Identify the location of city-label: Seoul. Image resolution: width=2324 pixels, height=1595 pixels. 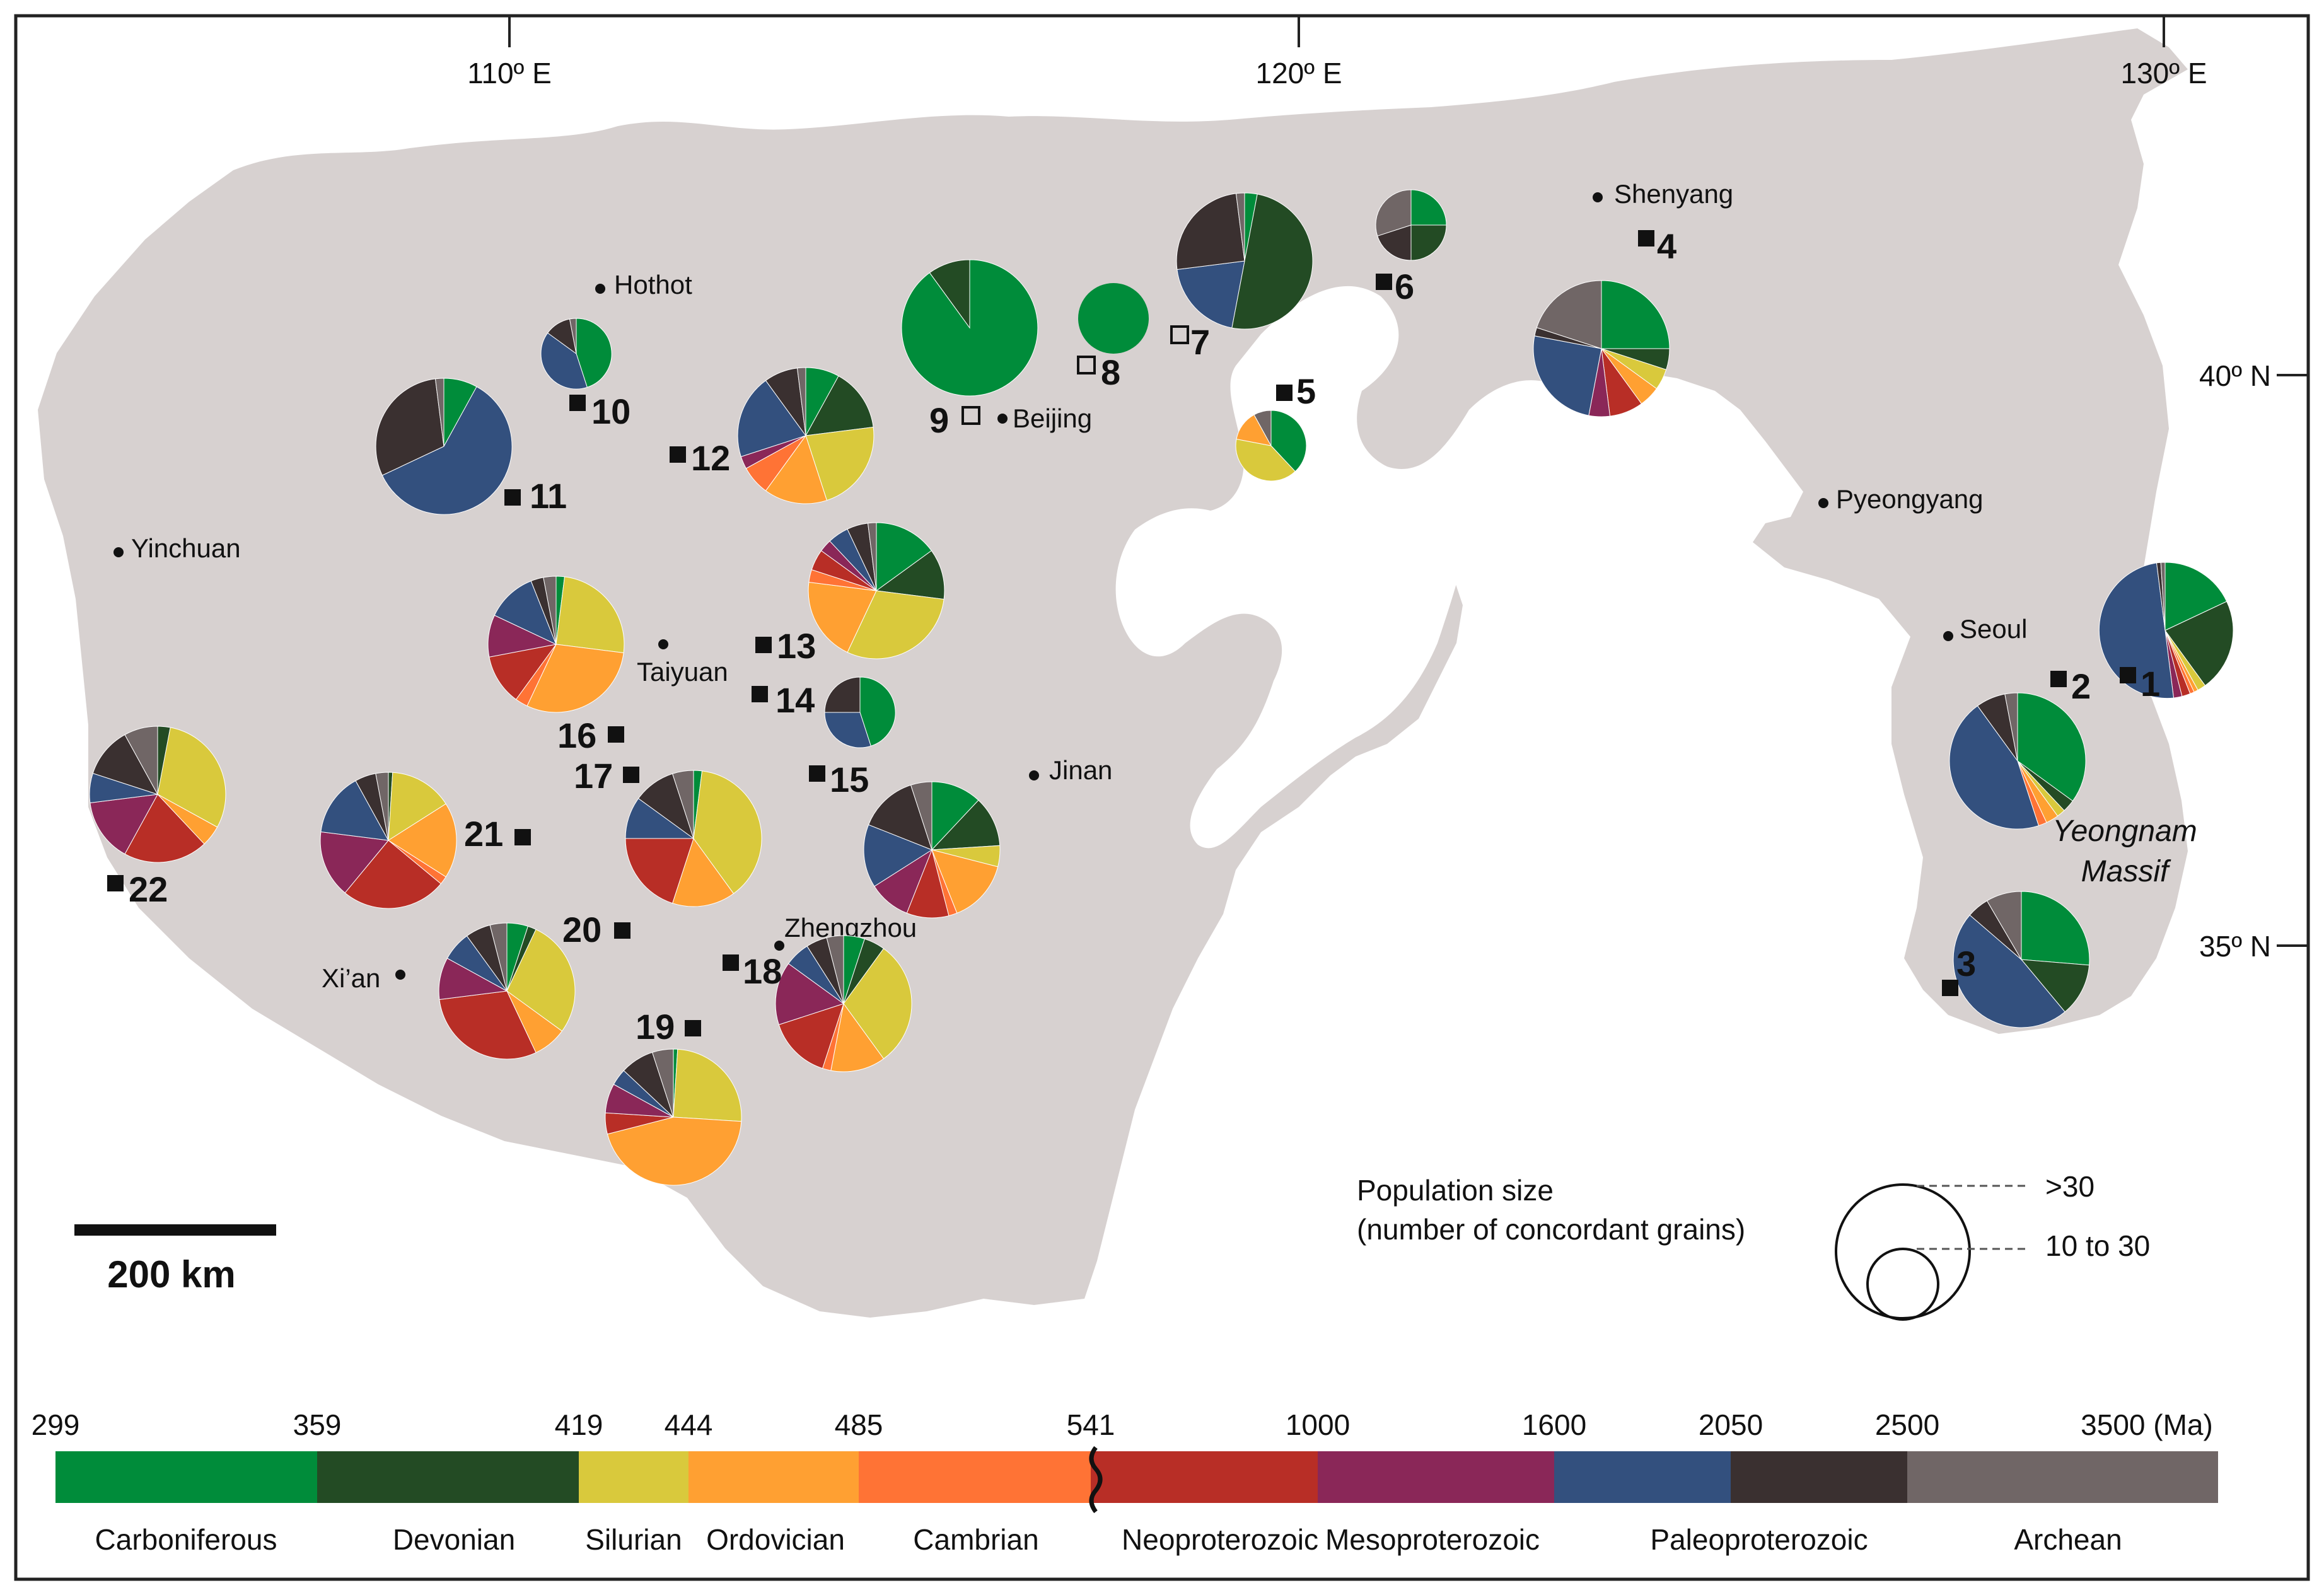
(1993, 629).